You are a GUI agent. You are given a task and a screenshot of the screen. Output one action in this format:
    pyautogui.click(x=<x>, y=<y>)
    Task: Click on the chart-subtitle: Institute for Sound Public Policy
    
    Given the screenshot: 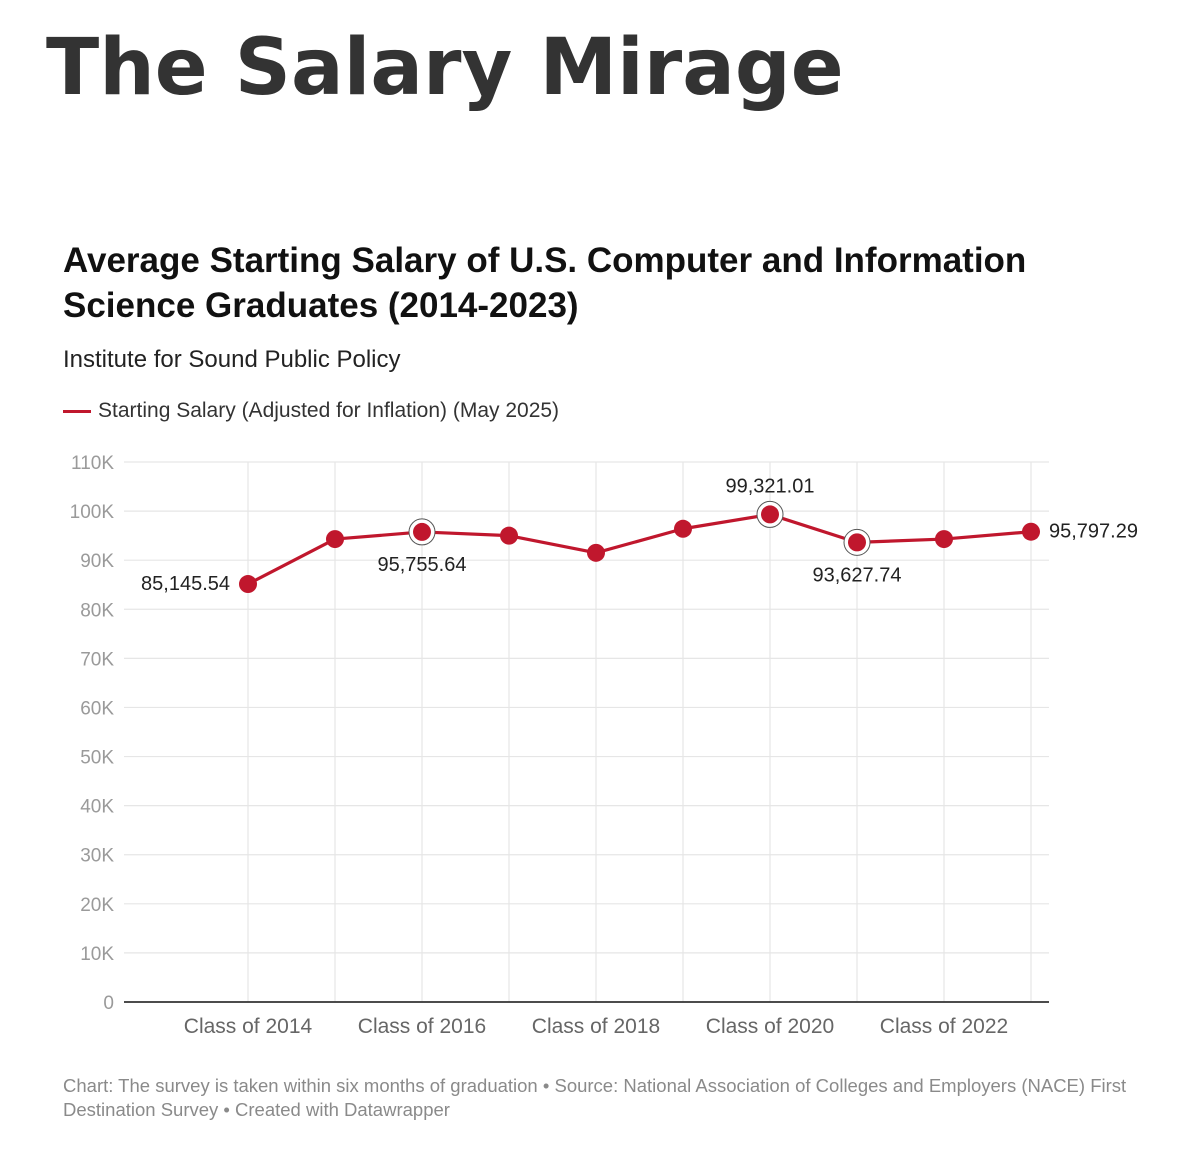 What is the action you would take?
    pyautogui.click(x=232, y=359)
    